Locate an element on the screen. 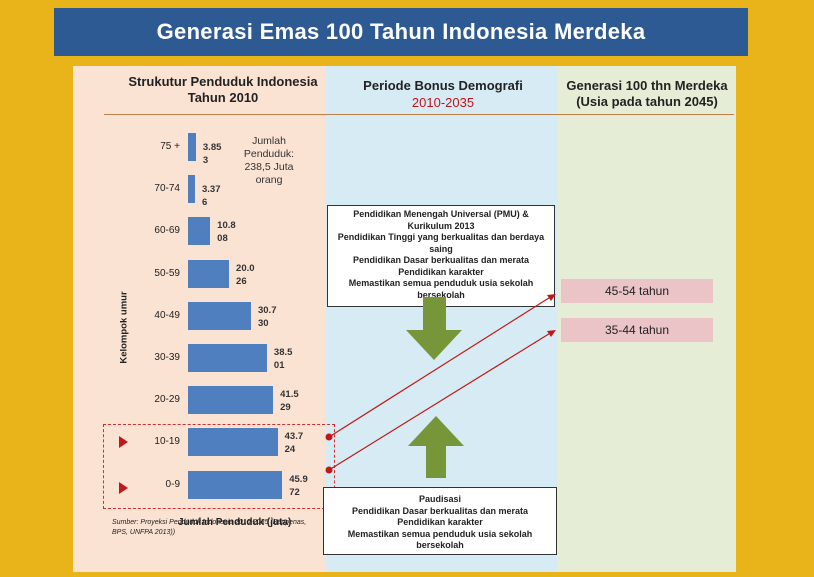  up-arrow-icon is located at coordinates (436, 447).